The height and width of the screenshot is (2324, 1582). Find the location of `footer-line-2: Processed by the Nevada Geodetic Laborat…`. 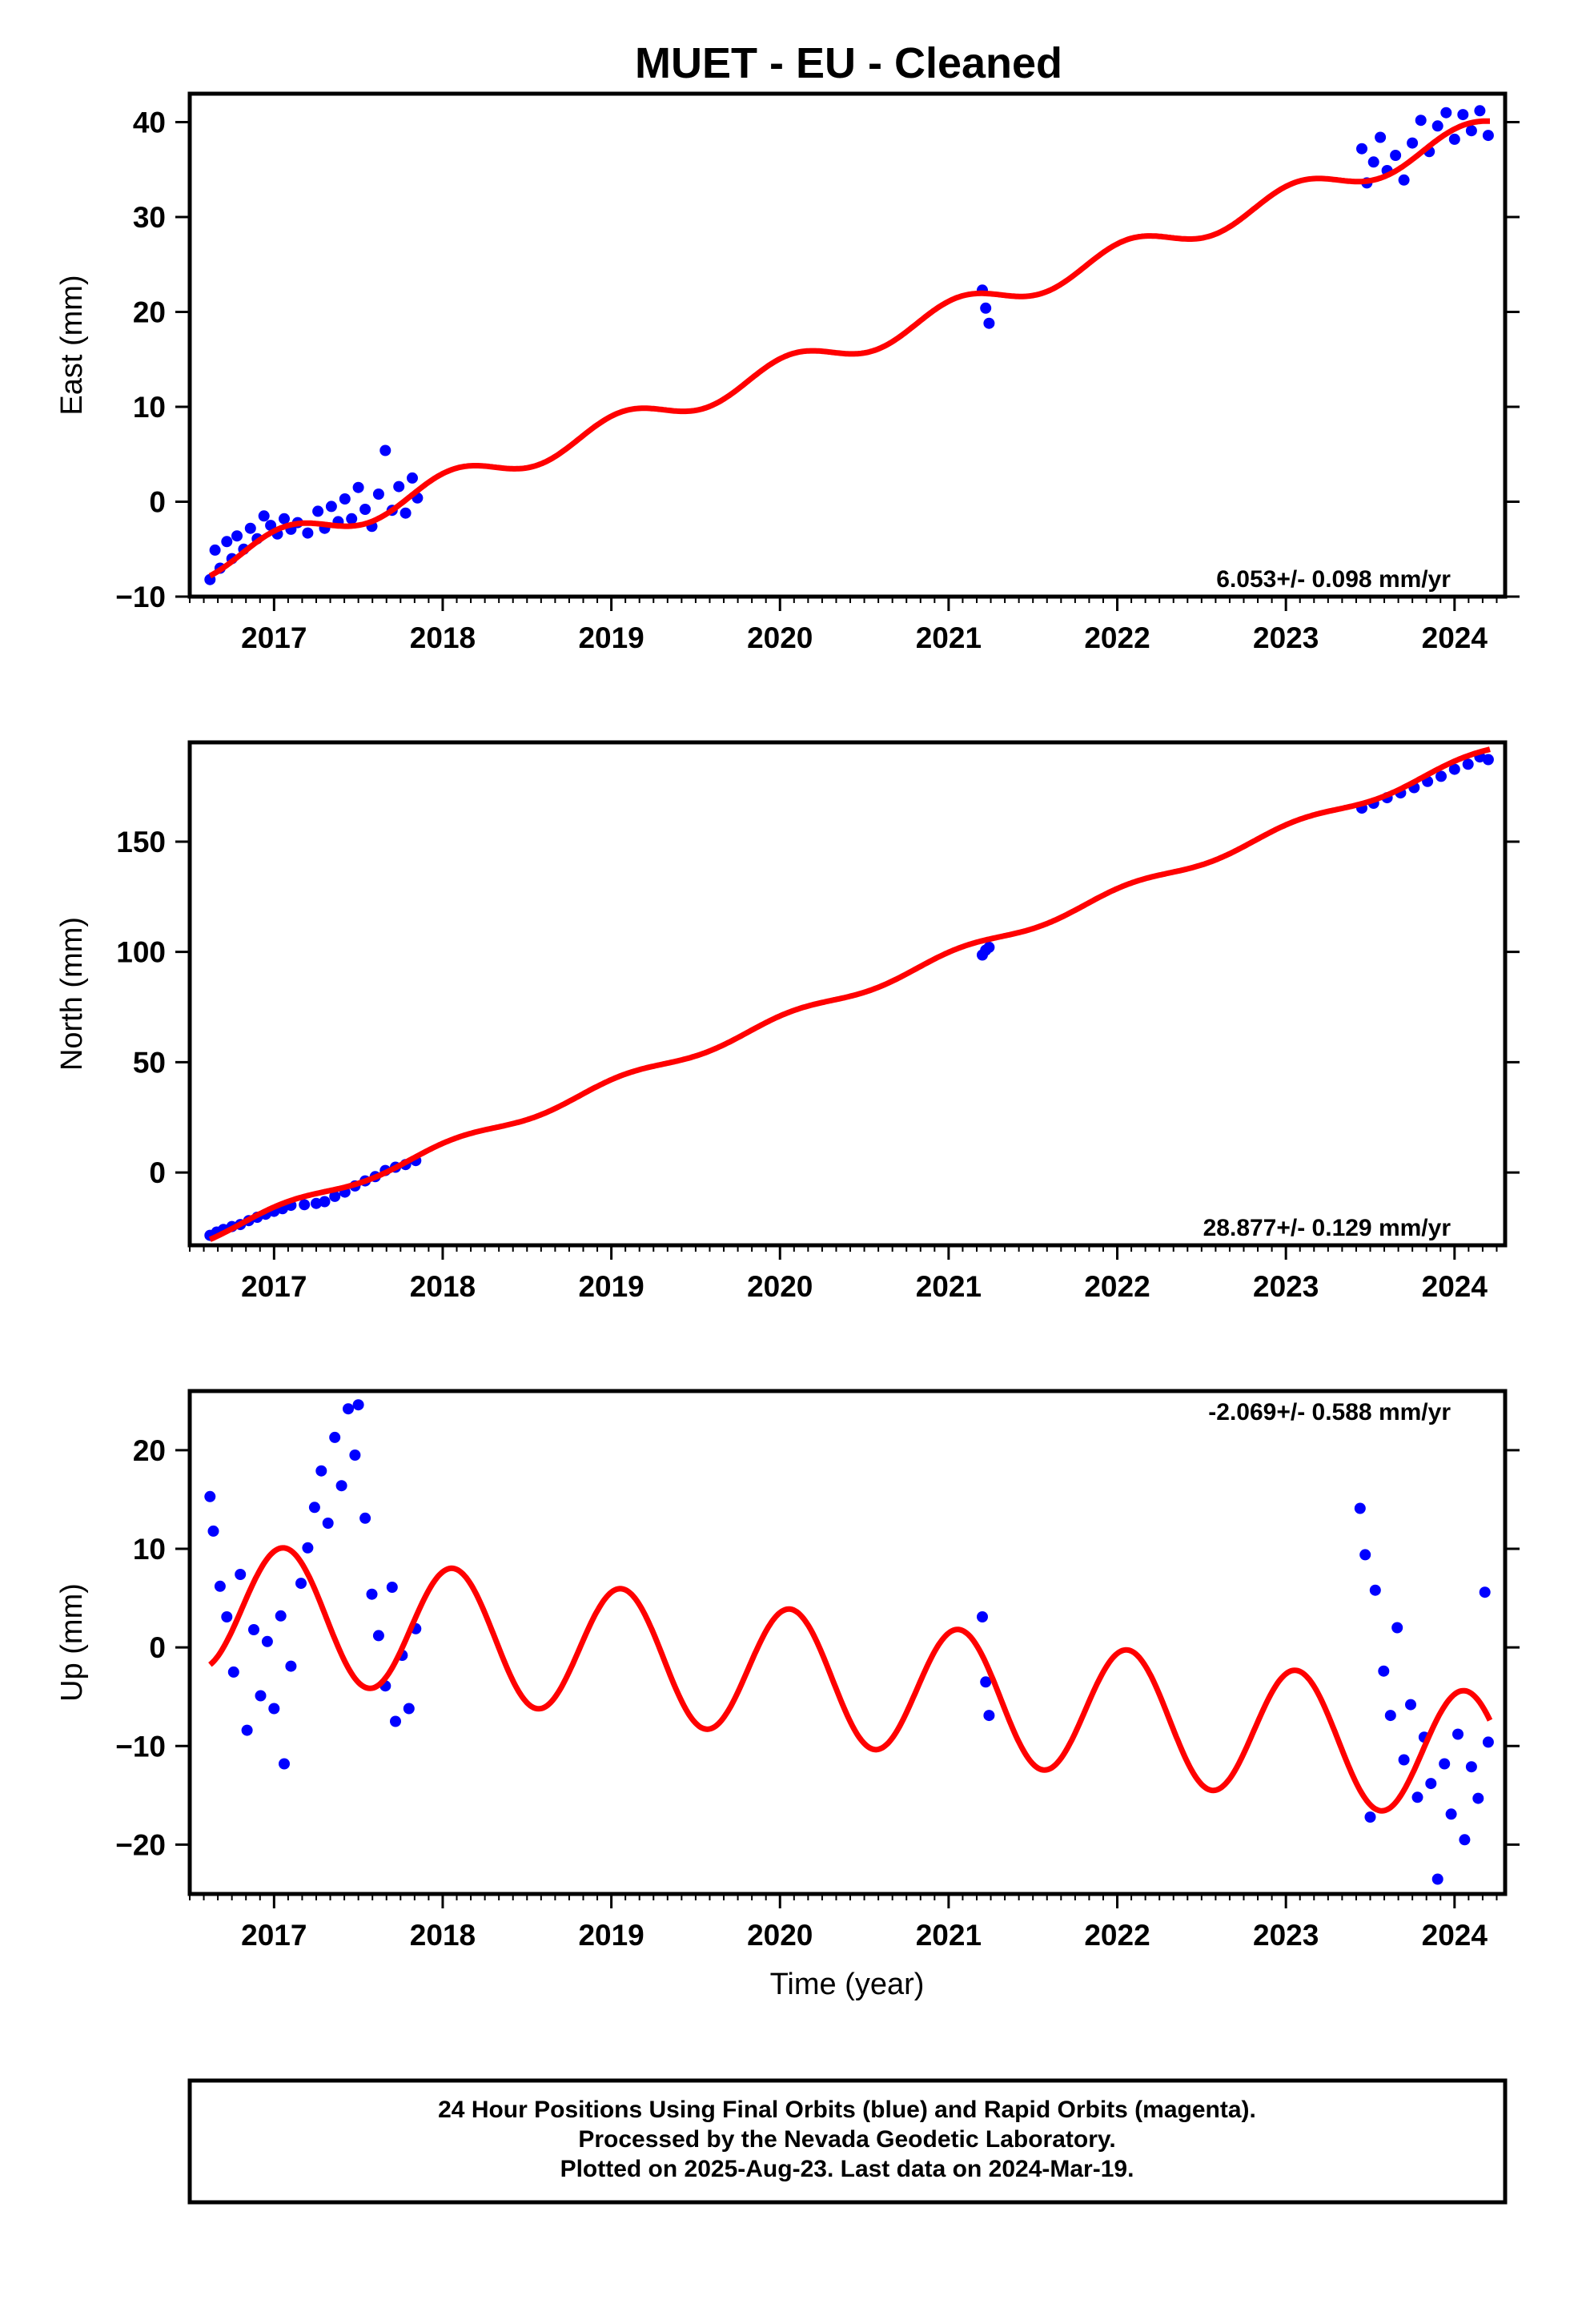

footer-line-2: Processed by the Nevada Geodetic Laborat… is located at coordinates (847, 2139).